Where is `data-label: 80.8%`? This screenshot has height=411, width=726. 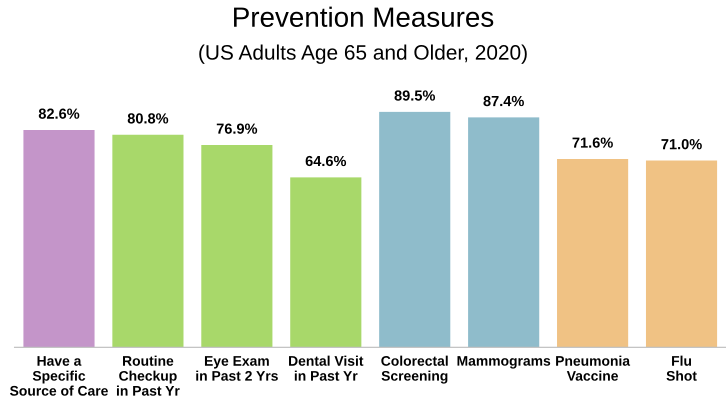 data-label: 80.8% is located at coordinates (148, 118).